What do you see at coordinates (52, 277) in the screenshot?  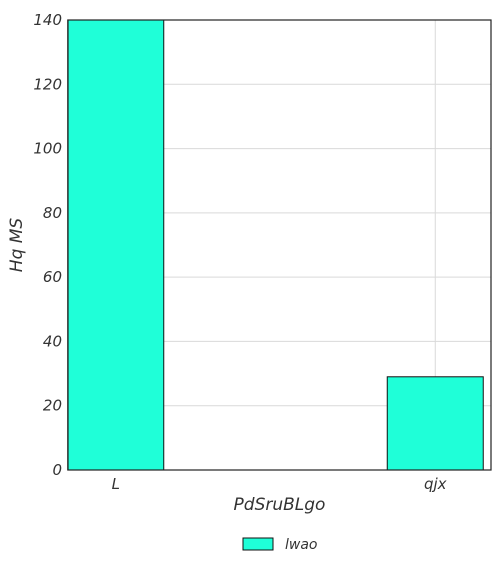 I see `y-tick-label: 60` at bounding box center [52, 277].